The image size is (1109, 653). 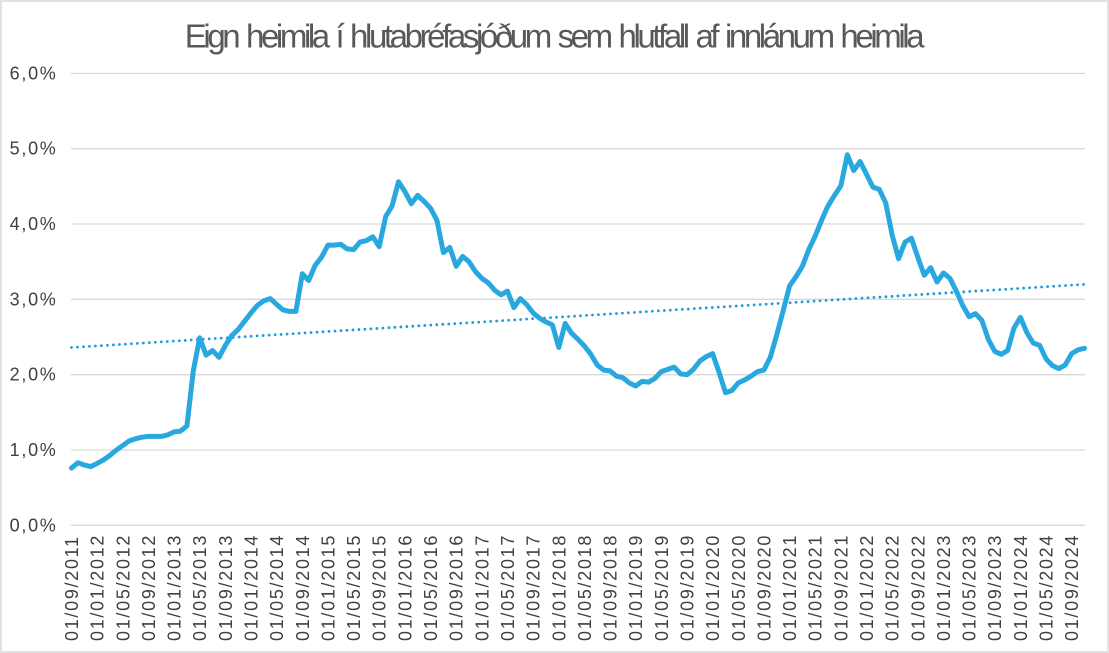 I want to click on svg-text: 01/01/2023, so click(x=944, y=587).